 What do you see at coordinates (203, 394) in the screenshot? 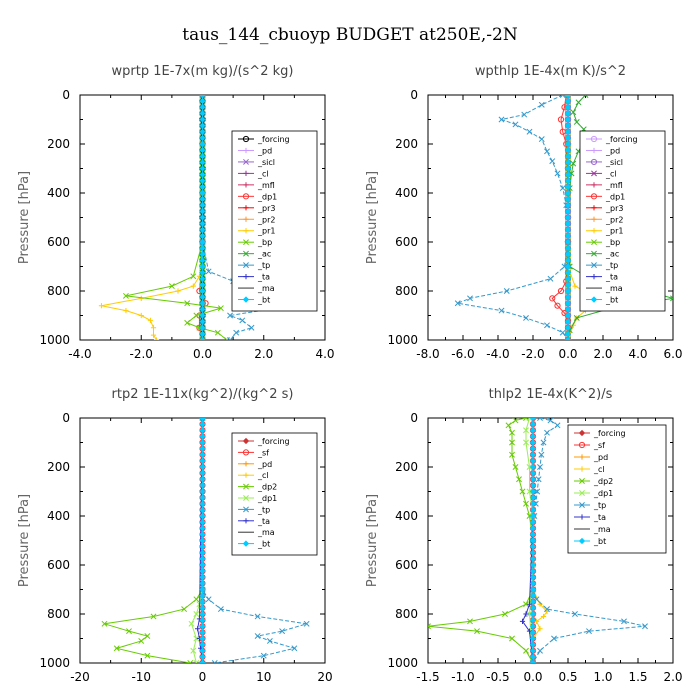
I see `panel-title: rtp2 1E-11x(kg^2)/(kg^2 s)` at bounding box center [203, 394].